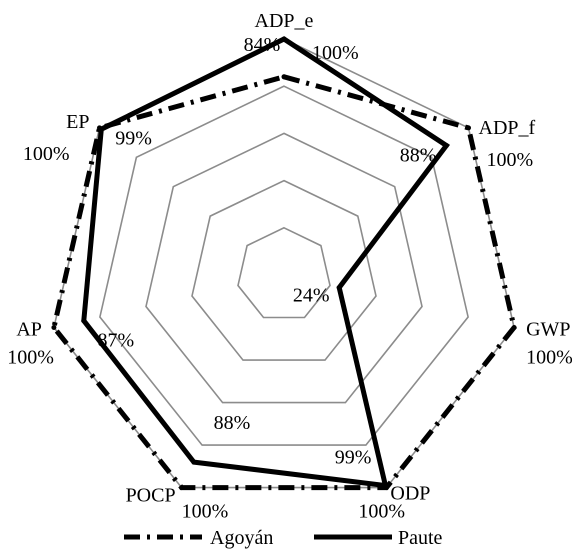 This screenshot has width=572, height=556. Describe the element at coordinates (420, 538) in the screenshot. I see `legend-label-paute: Paute` at that location.